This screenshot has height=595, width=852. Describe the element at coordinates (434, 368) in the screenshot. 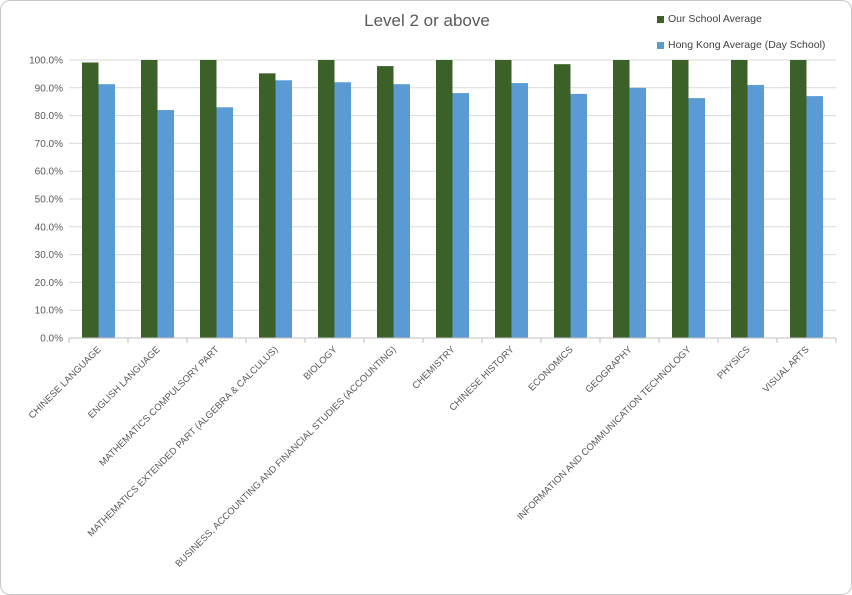

I see `x-category-label: CHEMISTRY` at that location.